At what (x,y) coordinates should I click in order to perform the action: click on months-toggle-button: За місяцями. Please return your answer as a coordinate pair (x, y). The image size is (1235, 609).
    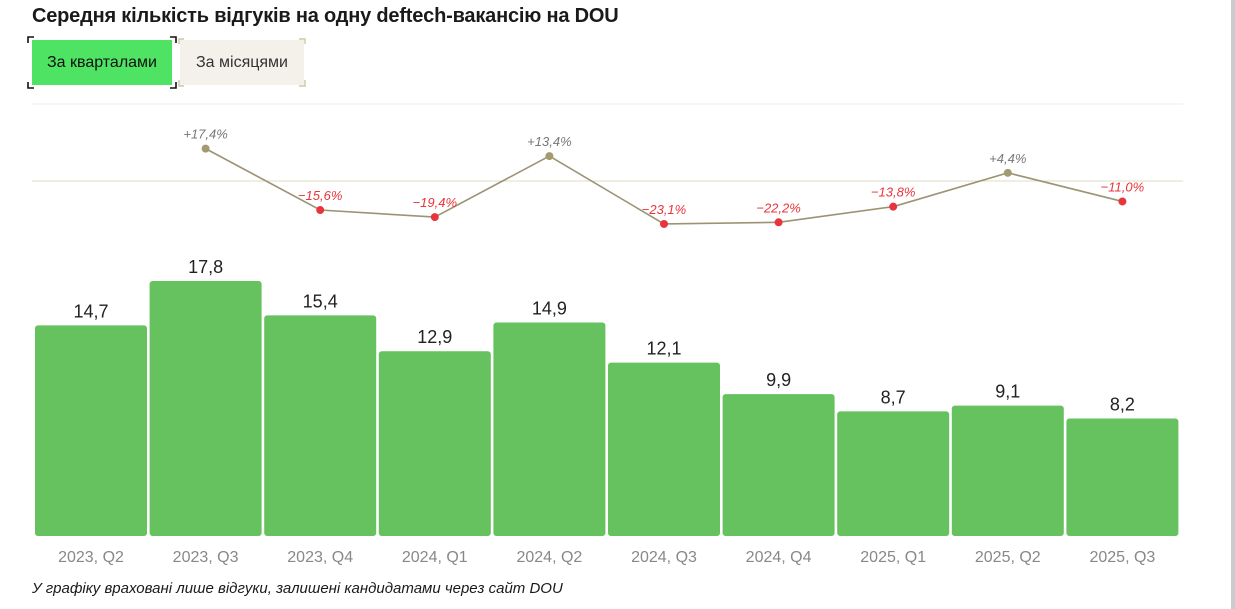
    Looking at the image, I should click on (242, 62).